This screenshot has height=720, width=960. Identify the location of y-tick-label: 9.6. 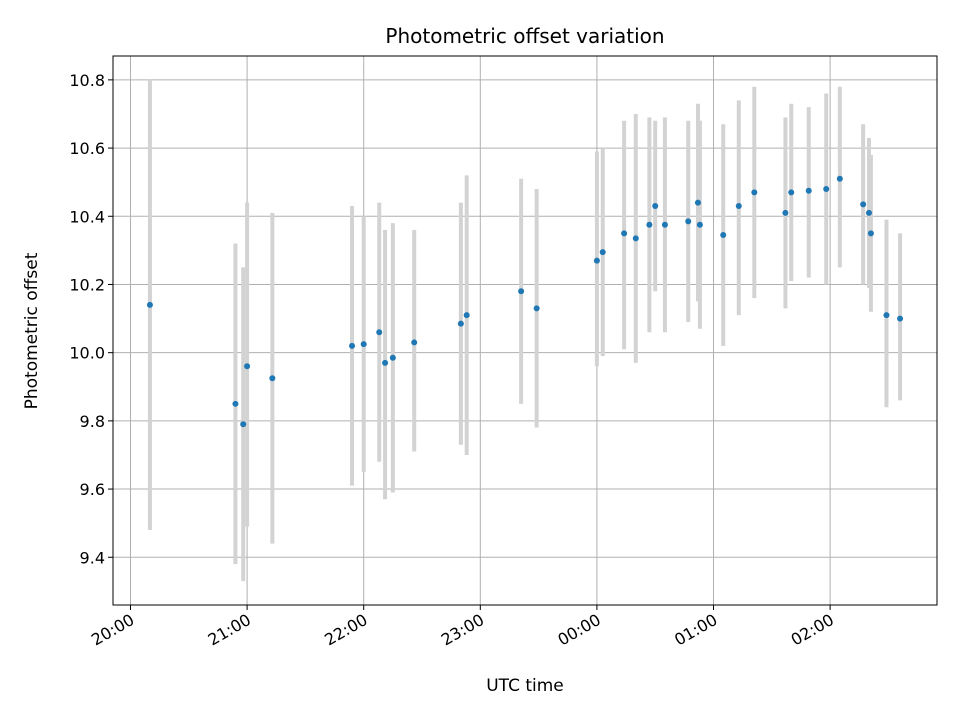
(92, 489).